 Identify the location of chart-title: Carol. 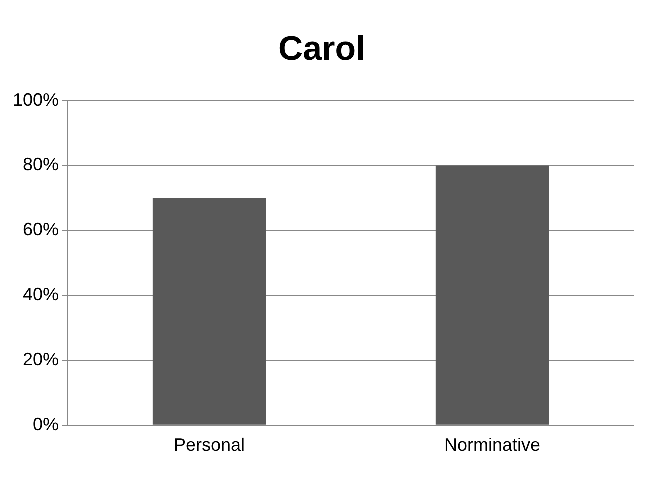
(322, 49).